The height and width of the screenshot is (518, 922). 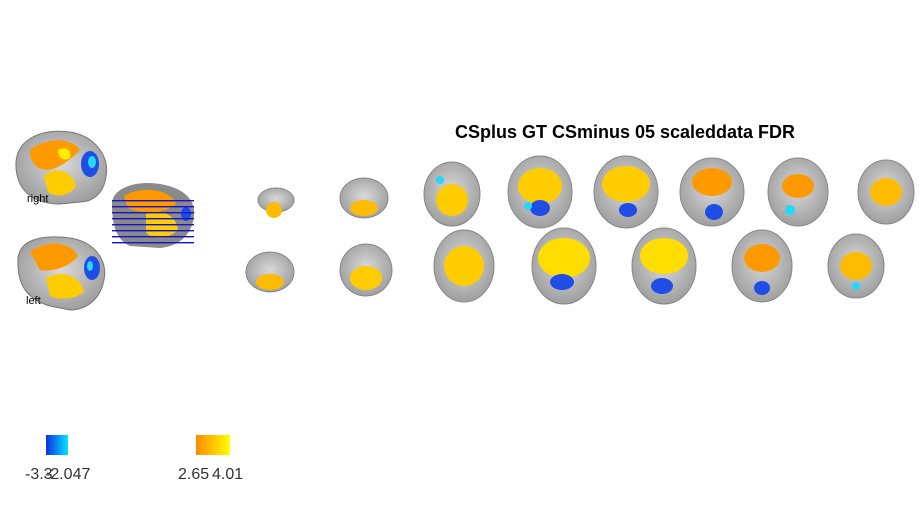 What do you see at coordinates (61, 273) in the screenshot?
I see `sagittal-left-brain` at bounding box center [61, 273].